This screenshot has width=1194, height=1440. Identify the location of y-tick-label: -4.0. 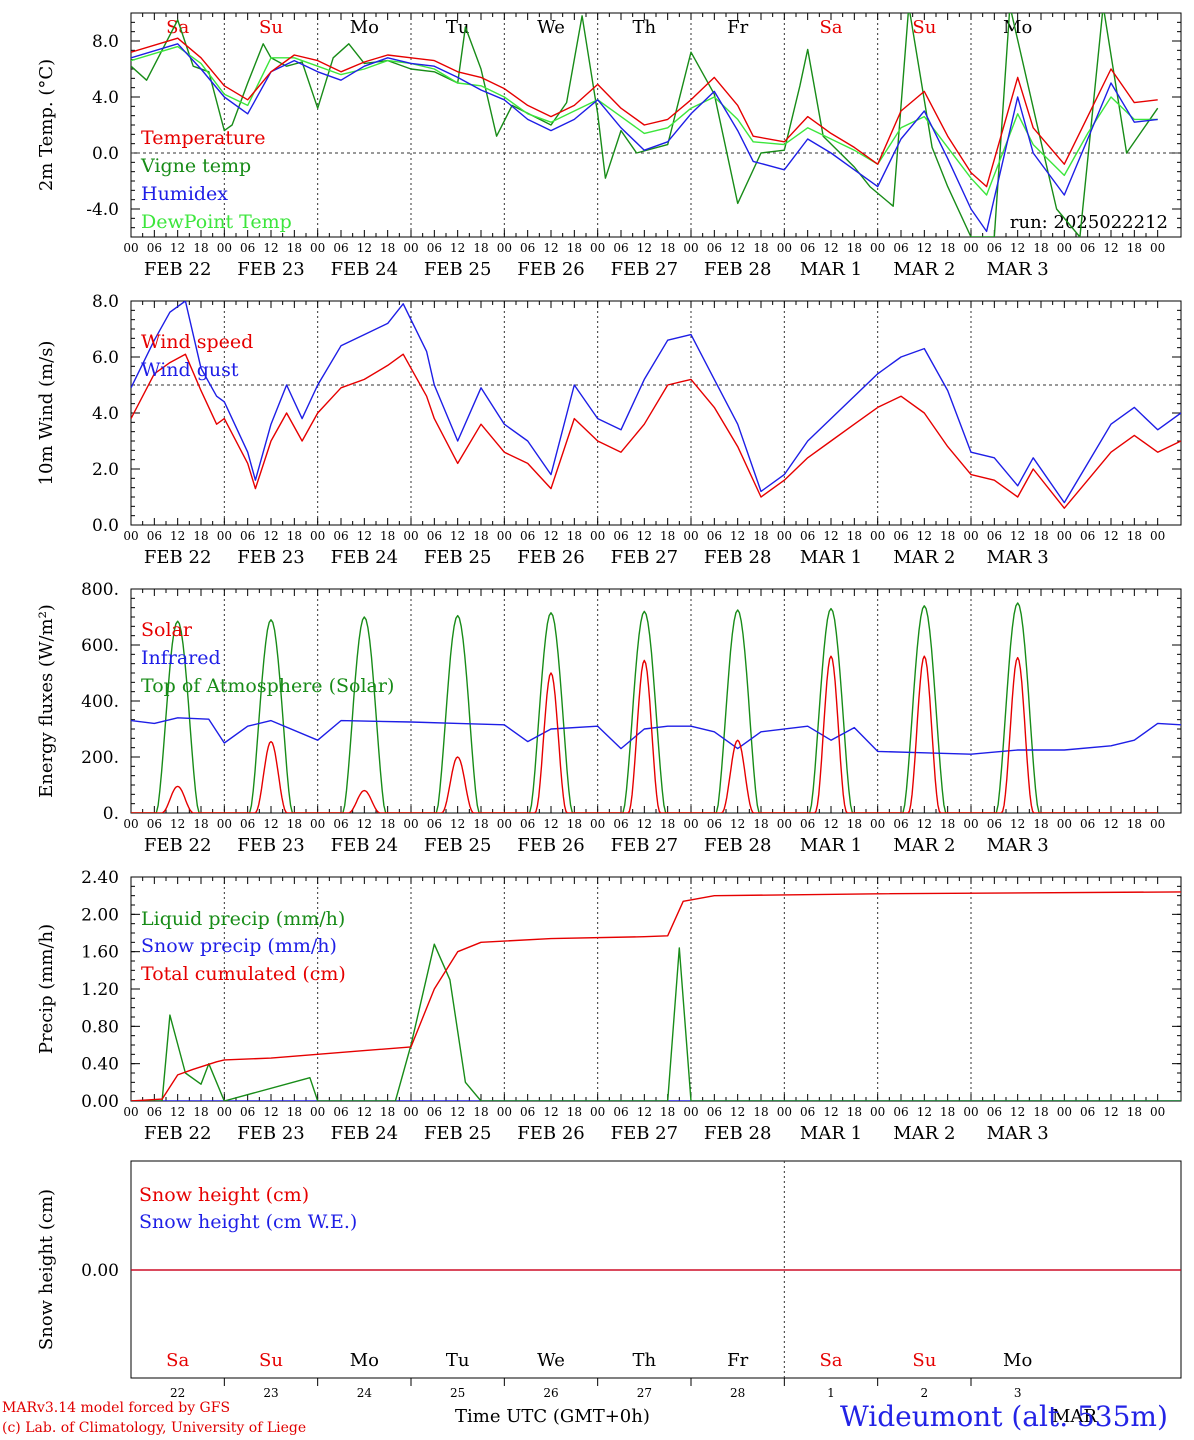
(102, 210).